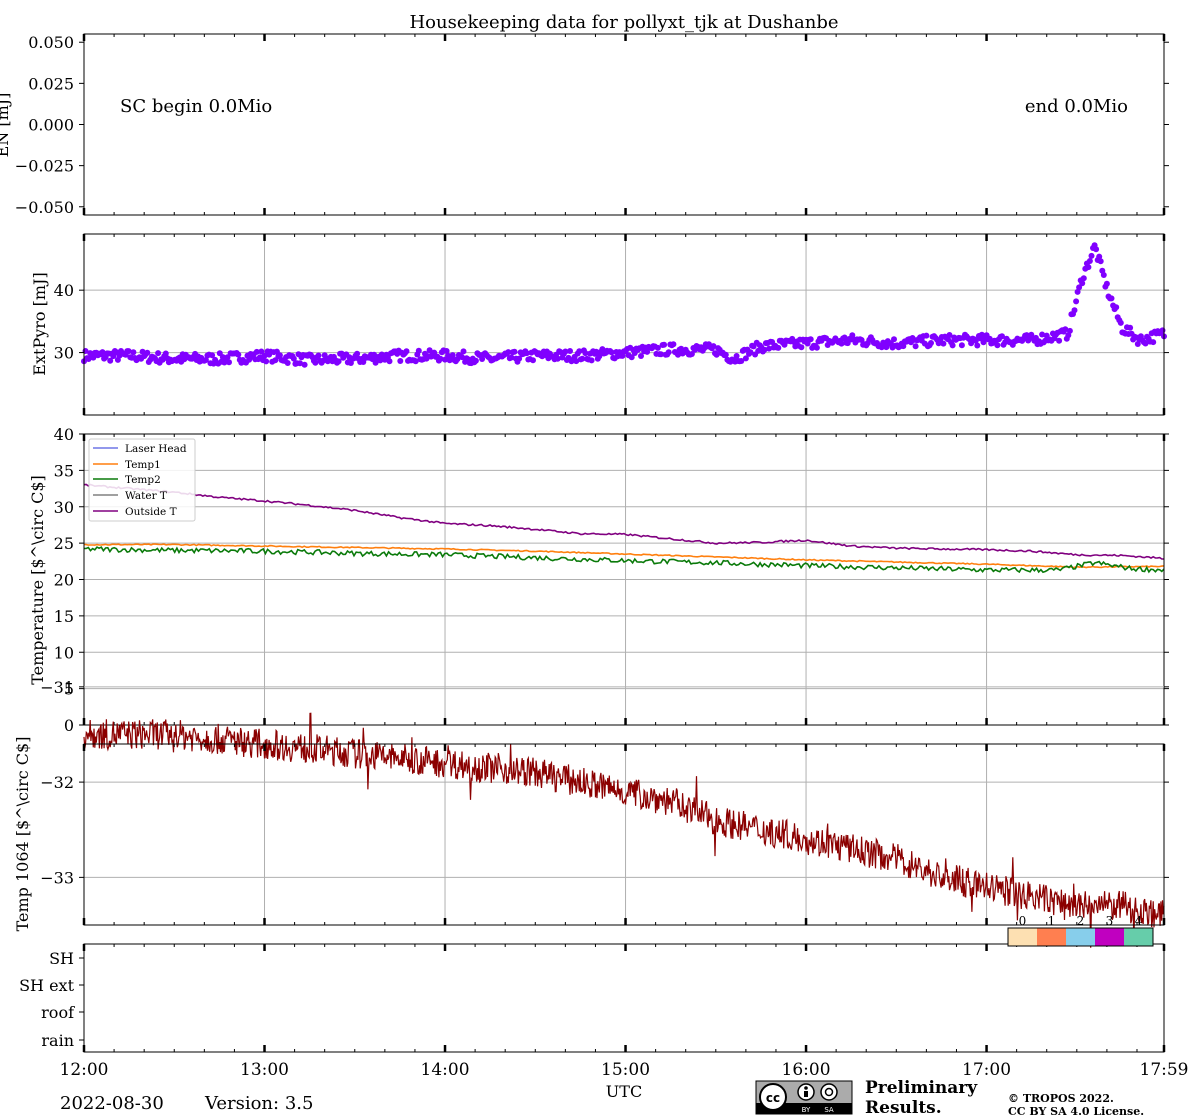  What do you see at coordinates (143, 465) in the screenshot?
I see `legend-label: Temp1` at bounding box center [143, 465].